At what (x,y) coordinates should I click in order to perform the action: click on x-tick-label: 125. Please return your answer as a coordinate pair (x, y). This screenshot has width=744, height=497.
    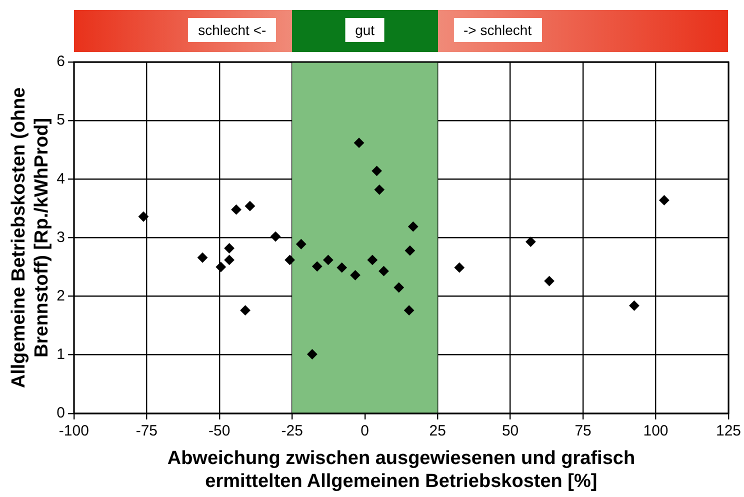
    Looking at the image, I should click on (728, 431).